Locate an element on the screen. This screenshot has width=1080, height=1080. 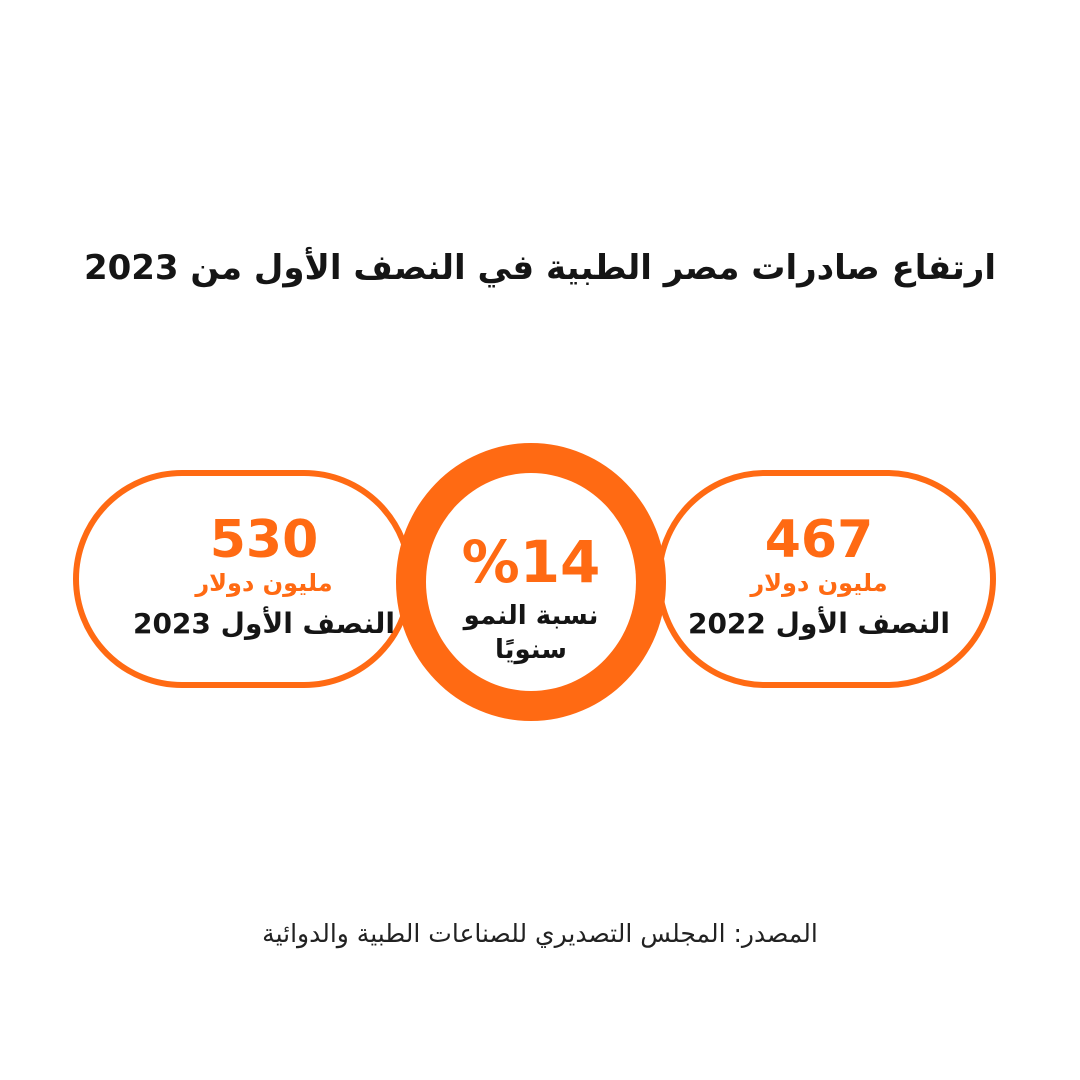
stat-unit-2022: مليون دولار is located at coordinates (819, 583).